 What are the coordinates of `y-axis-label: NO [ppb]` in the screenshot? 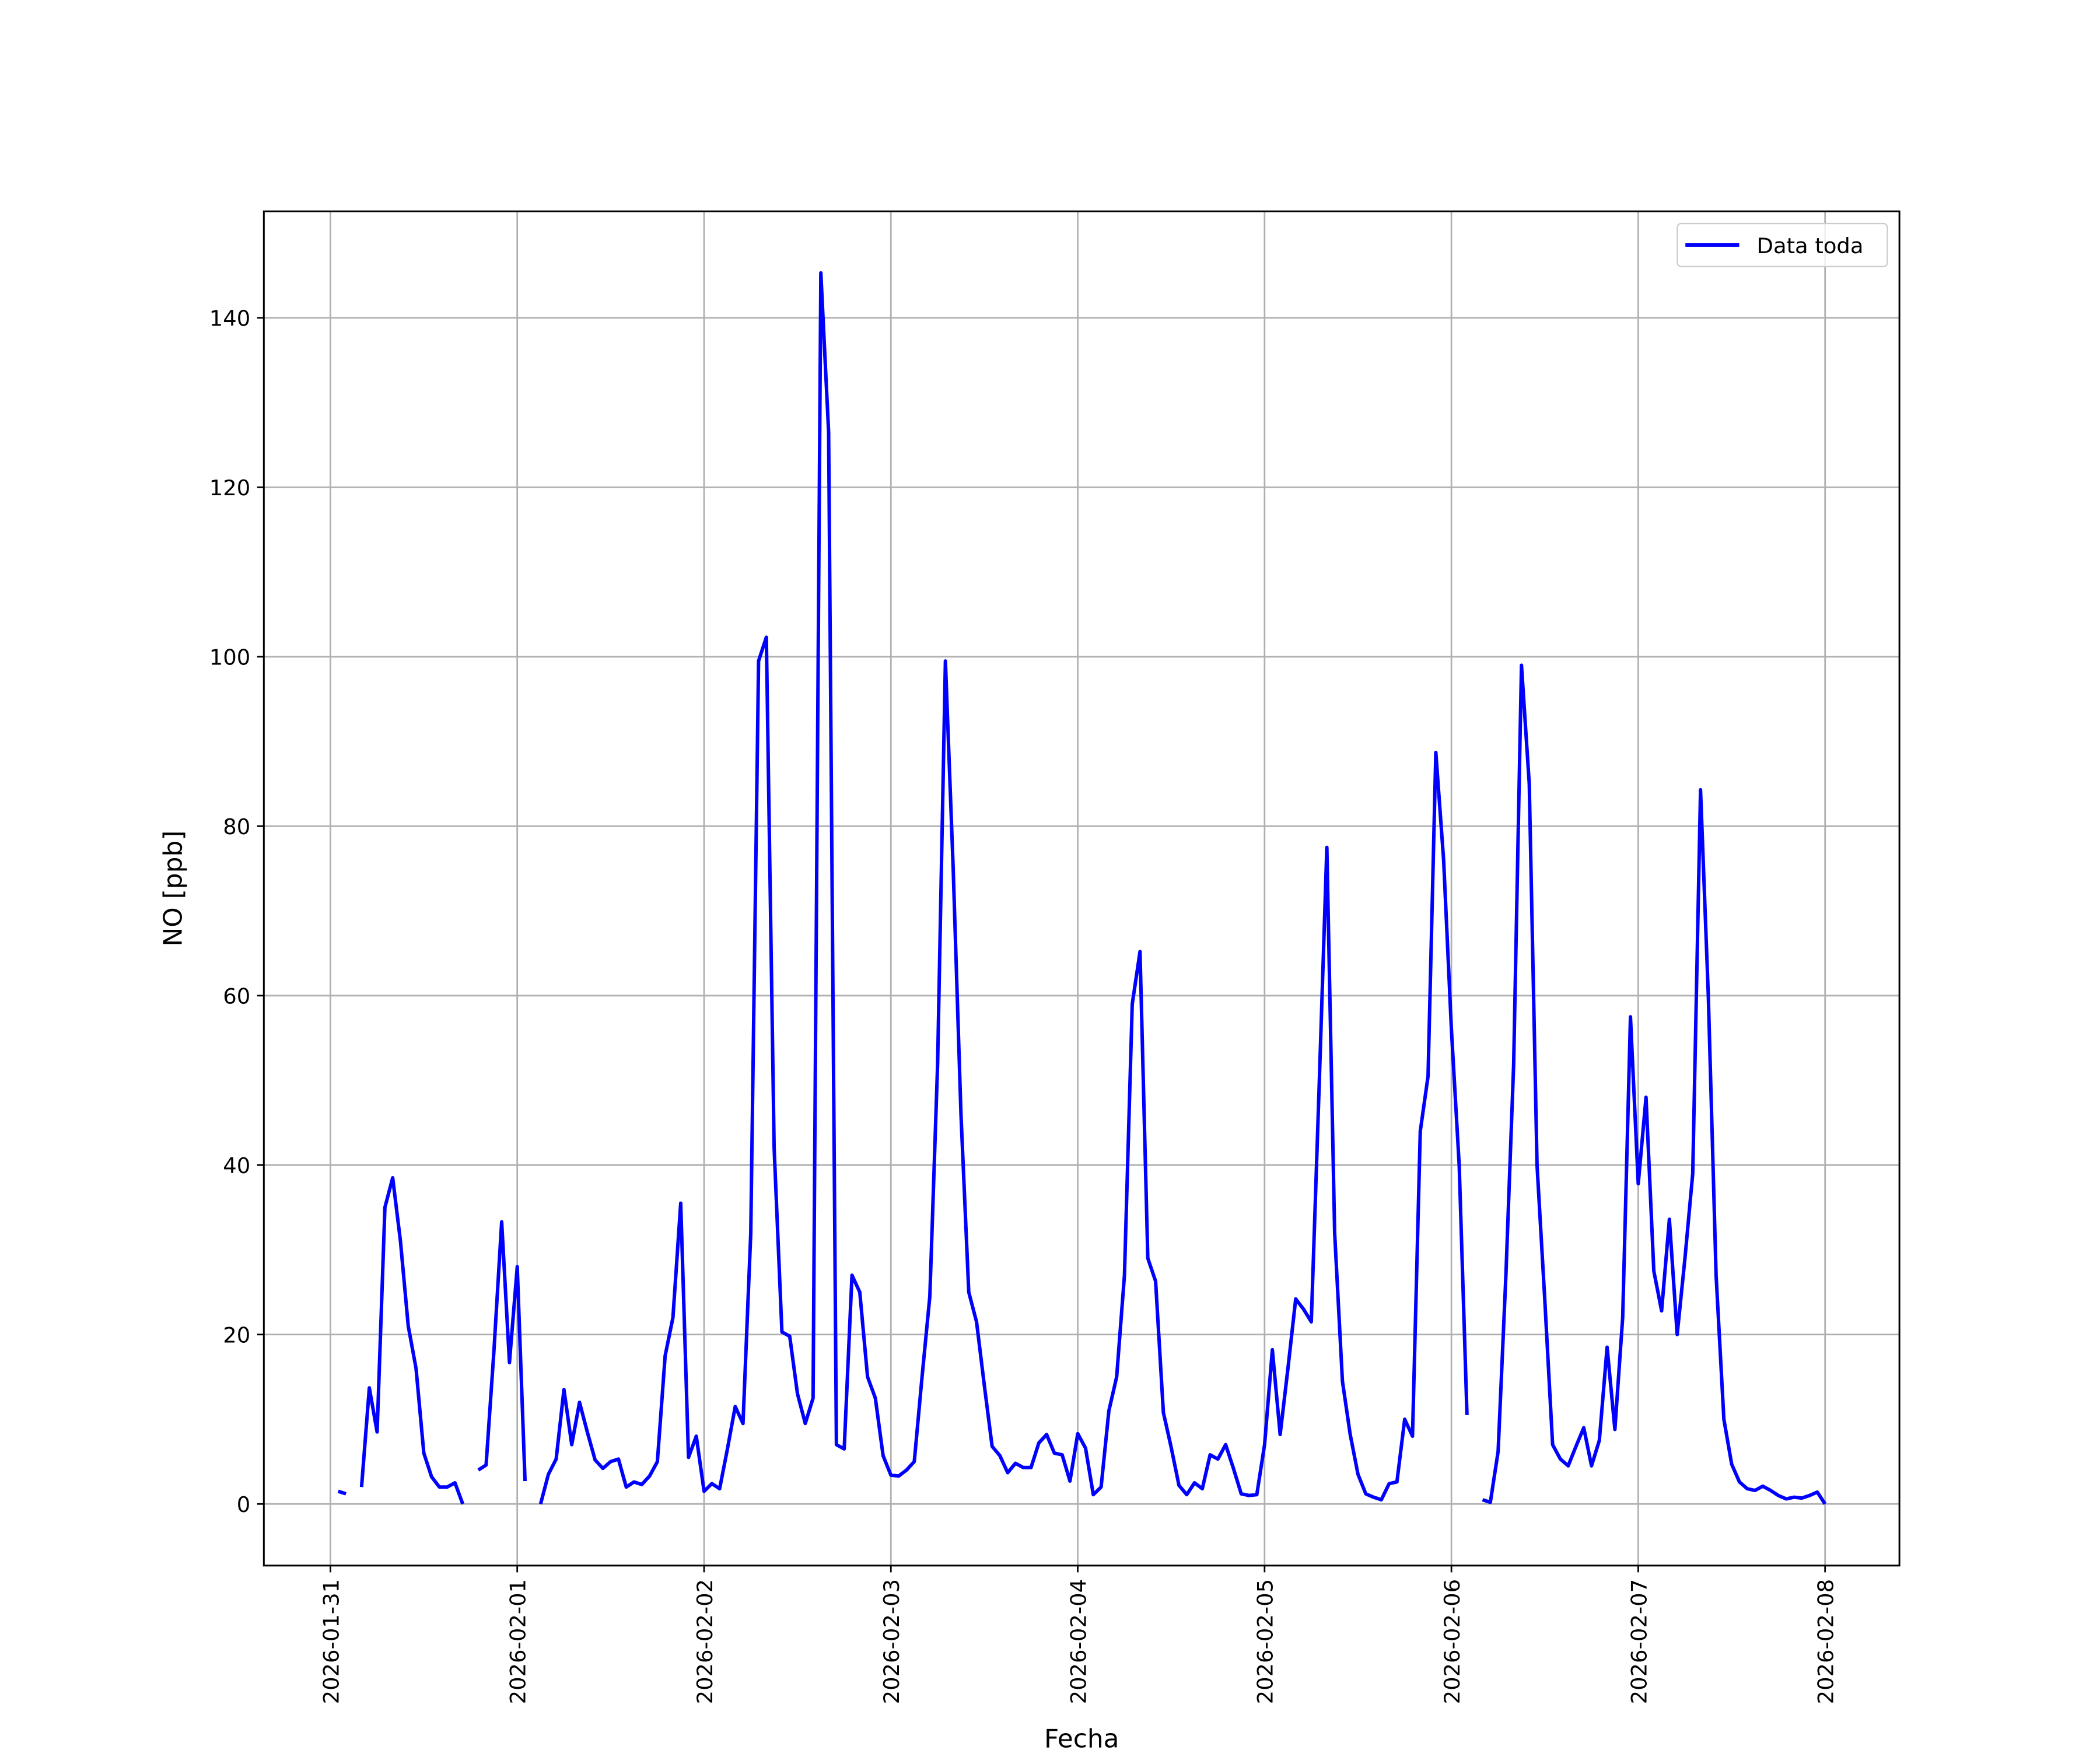 It's located at (173, 889).